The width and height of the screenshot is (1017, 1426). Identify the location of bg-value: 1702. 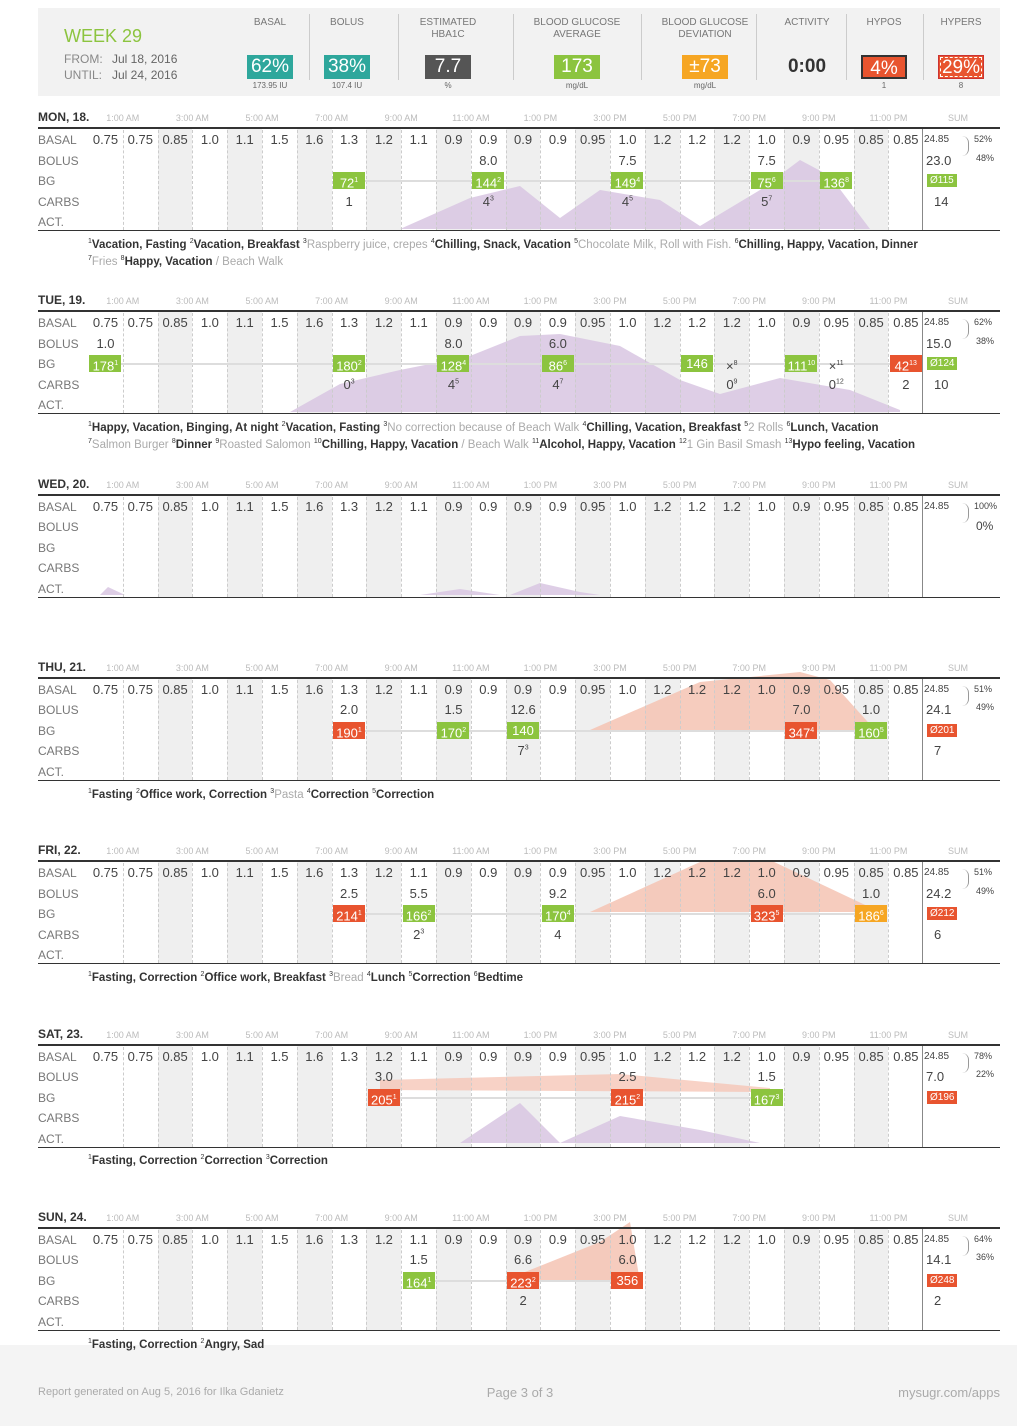
(453, 730).